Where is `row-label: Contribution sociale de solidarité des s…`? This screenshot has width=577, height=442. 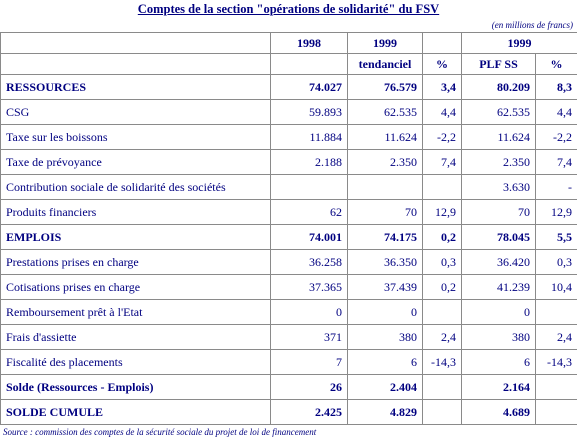 row-label: Contribution sociale de solidarité des s… is located at coordinates (135, 187).